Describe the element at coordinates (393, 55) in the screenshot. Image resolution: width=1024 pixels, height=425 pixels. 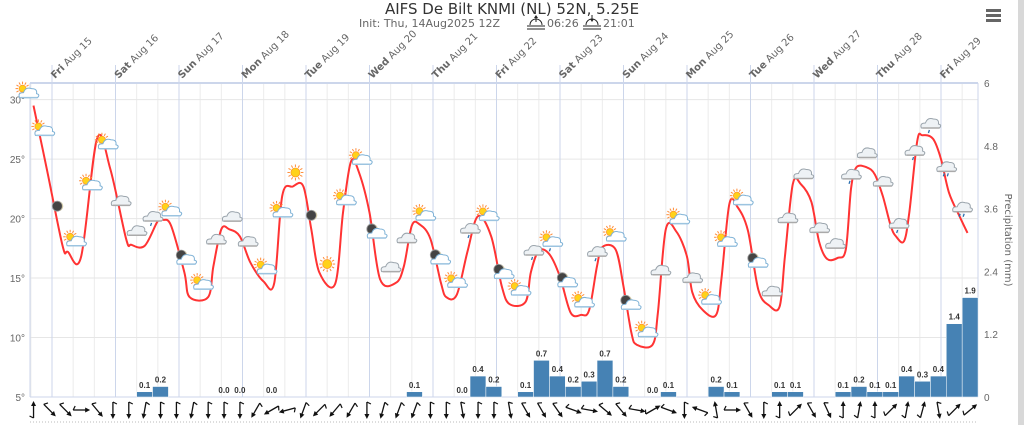
I see `day-label: Wed Aug 20` at that location.